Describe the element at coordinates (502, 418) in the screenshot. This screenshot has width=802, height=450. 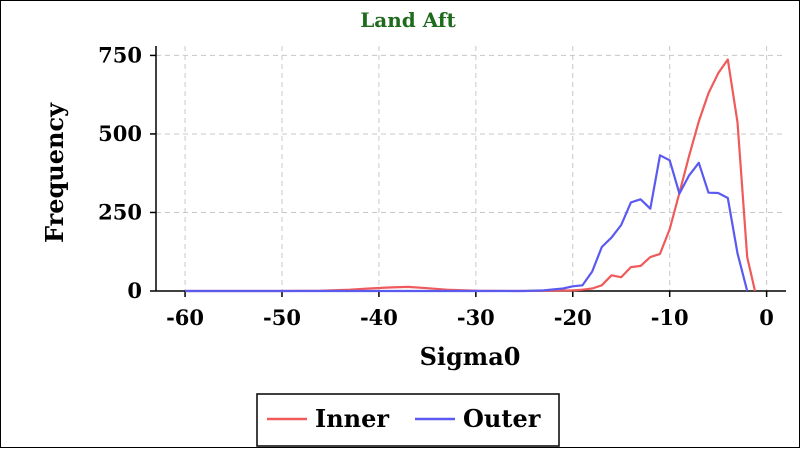
I see `legend-label-outer: Outer` at that location.